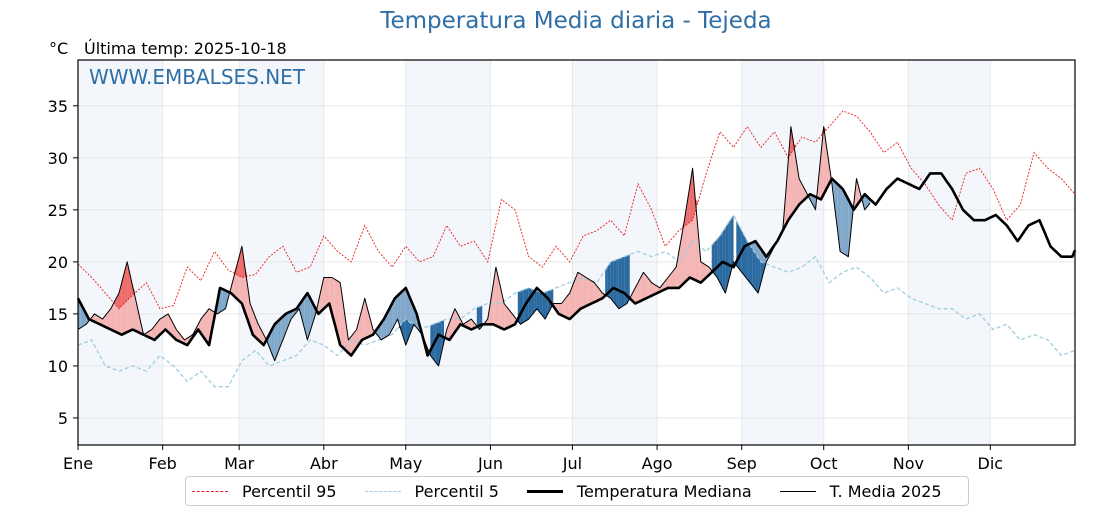 Image resolution: width=1120 pixels, height=506 pixels. What do you see at coordinates (120, 252) in the screenshot?
I see `month-shade-ene` at bounding box center [120, 252].